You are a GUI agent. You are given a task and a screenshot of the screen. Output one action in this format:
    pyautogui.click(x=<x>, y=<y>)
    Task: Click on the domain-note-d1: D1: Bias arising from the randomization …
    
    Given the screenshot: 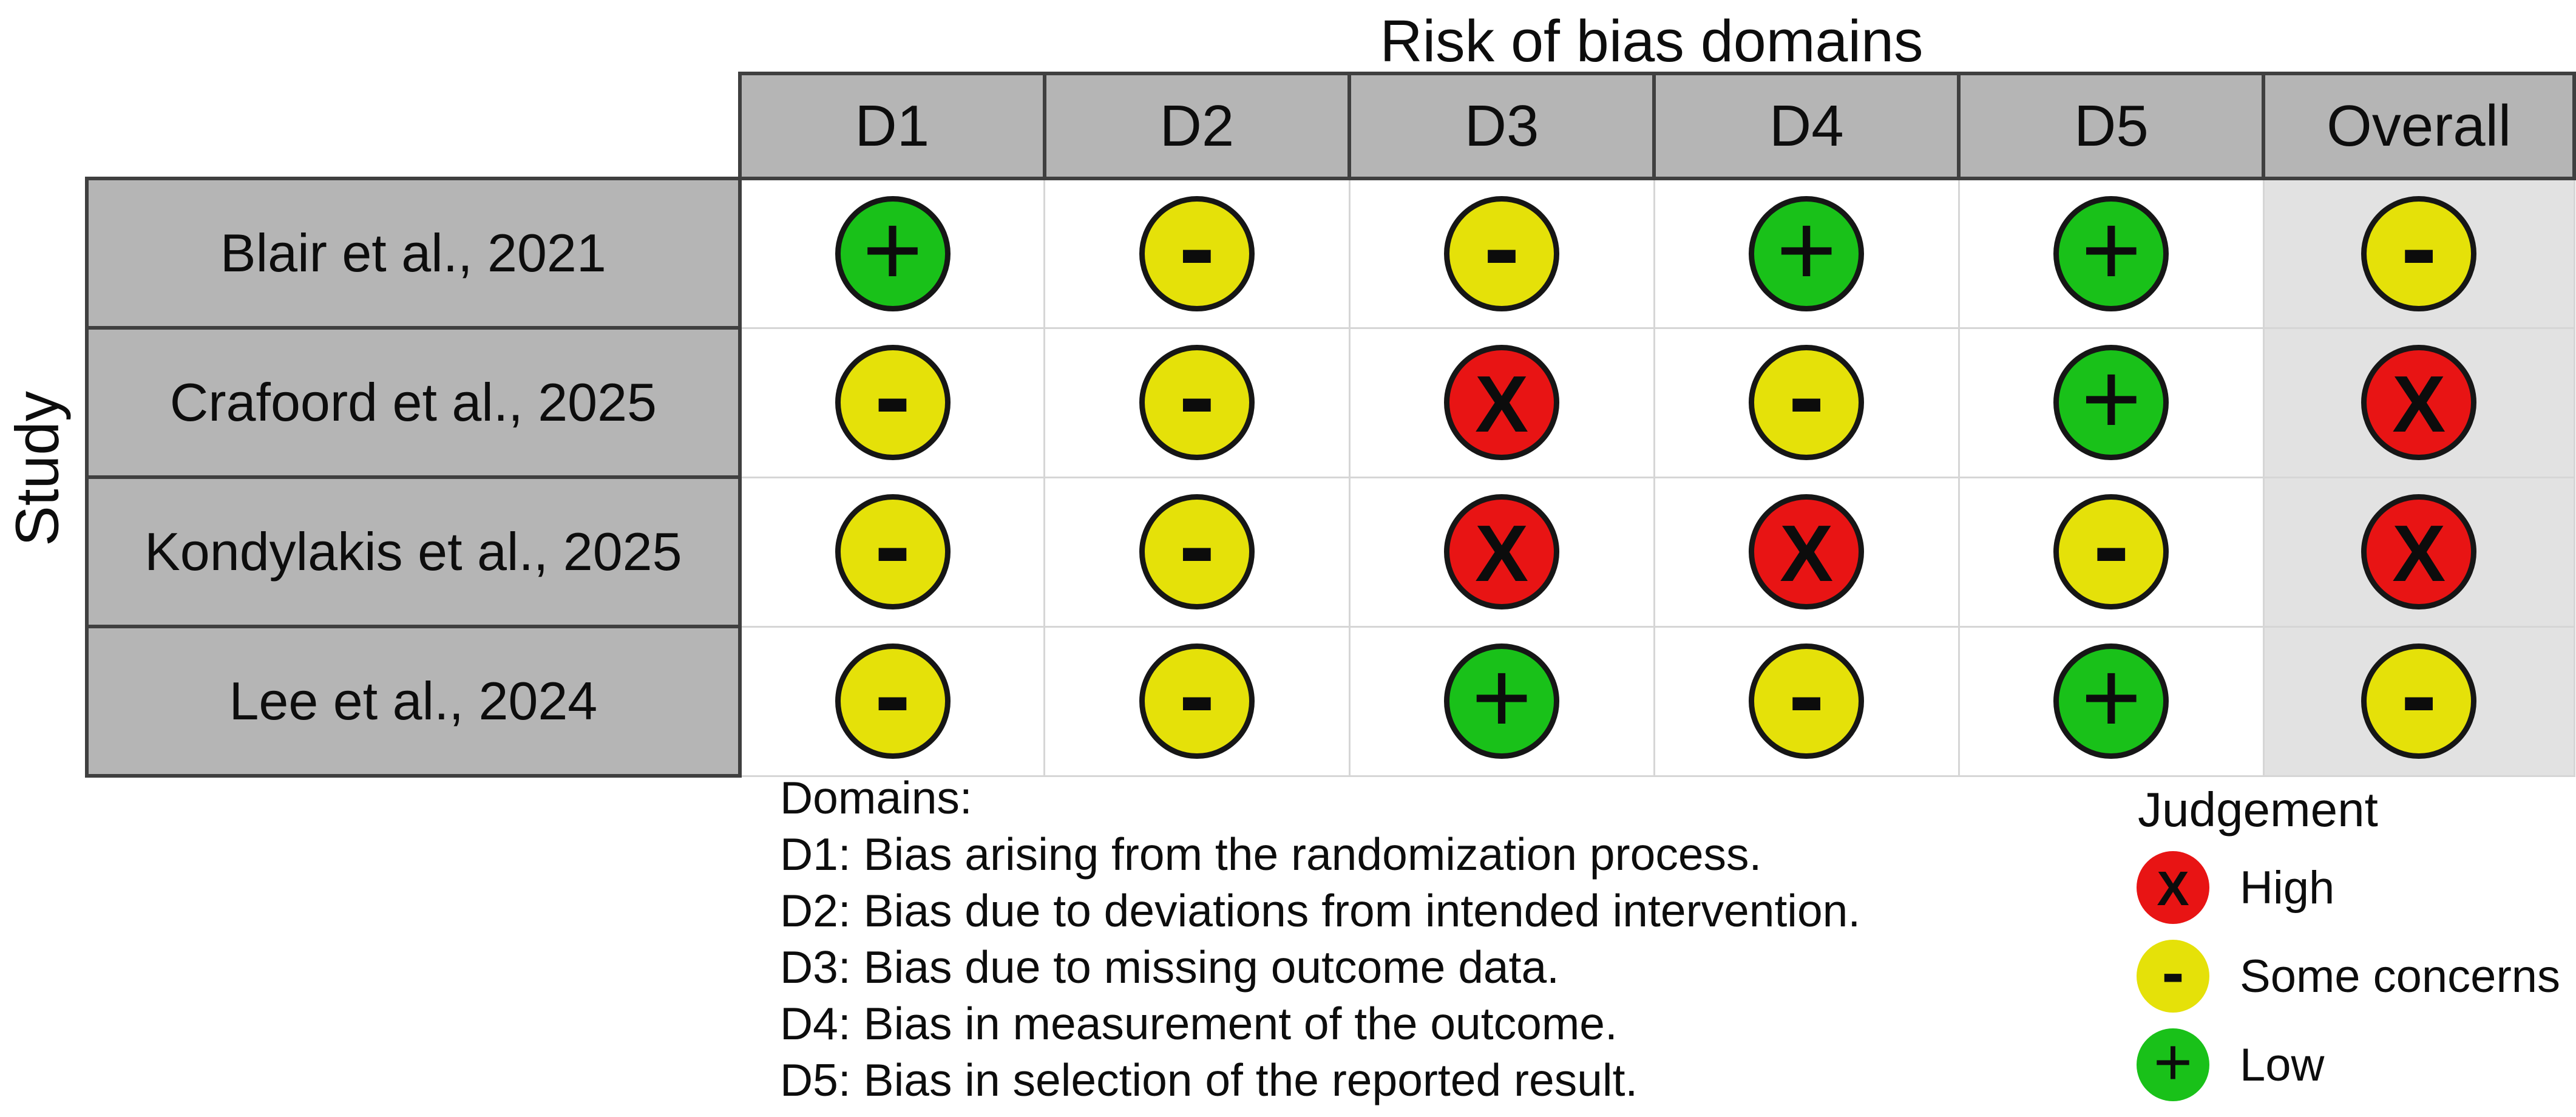 What is the action you would take?
    pyautogui.click(x=1271, y=854)
    